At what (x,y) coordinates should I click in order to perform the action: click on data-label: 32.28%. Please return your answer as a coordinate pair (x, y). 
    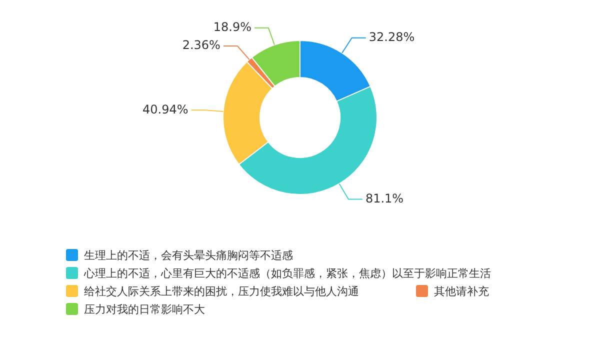
    Looking at the image, I should click on (391, 37).